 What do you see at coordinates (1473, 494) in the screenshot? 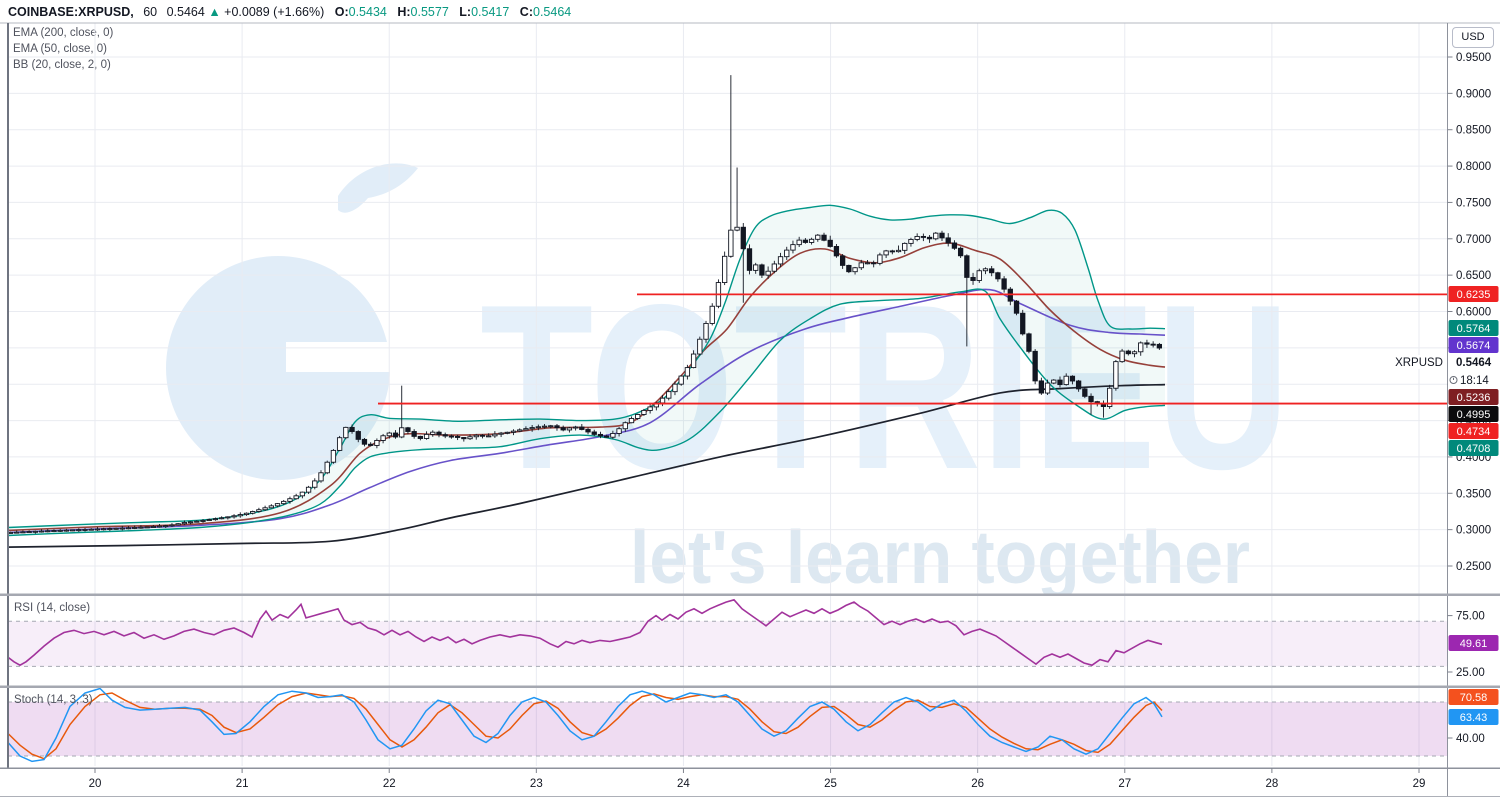
I see `price-tick-label: 0.3500` at bounding box center [1473, 494].